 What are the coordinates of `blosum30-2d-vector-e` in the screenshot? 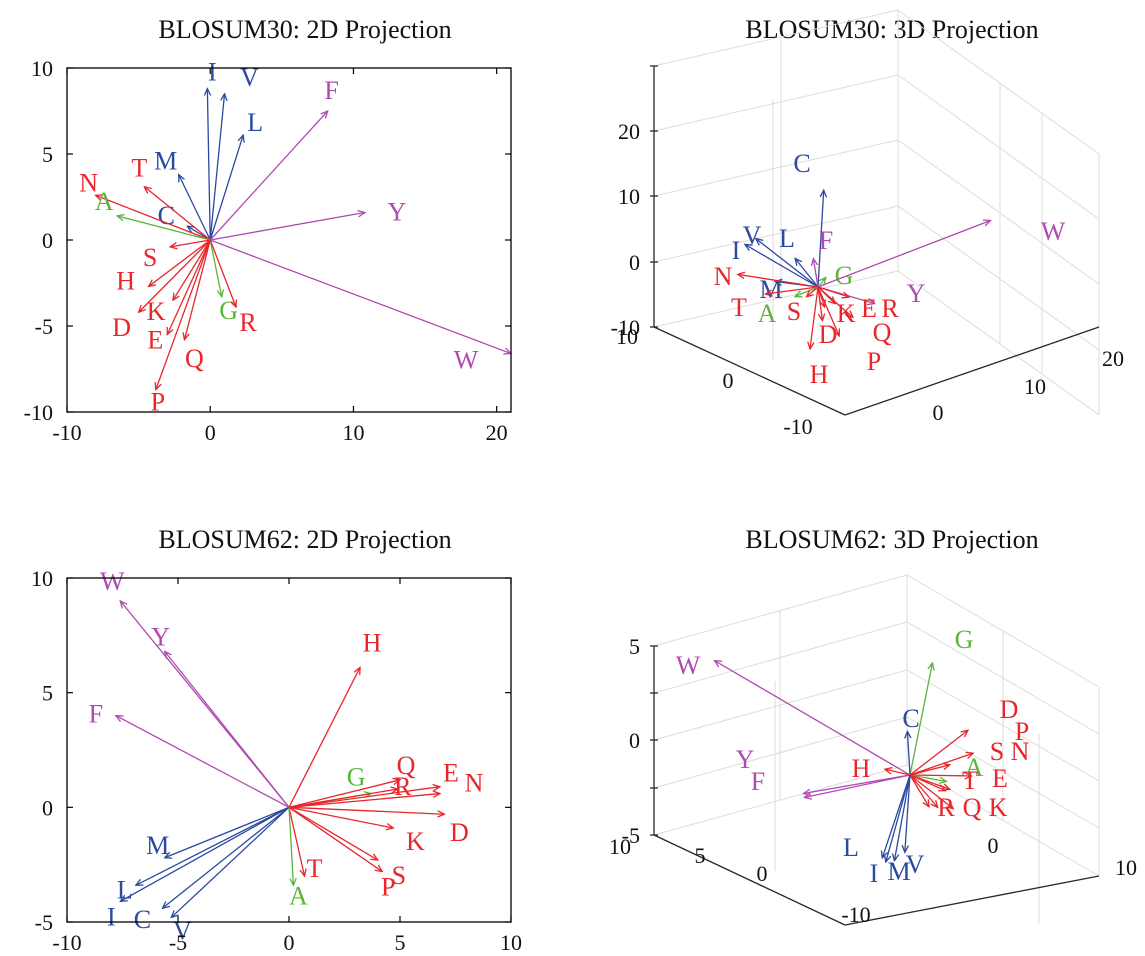 It's located at (189, 287).